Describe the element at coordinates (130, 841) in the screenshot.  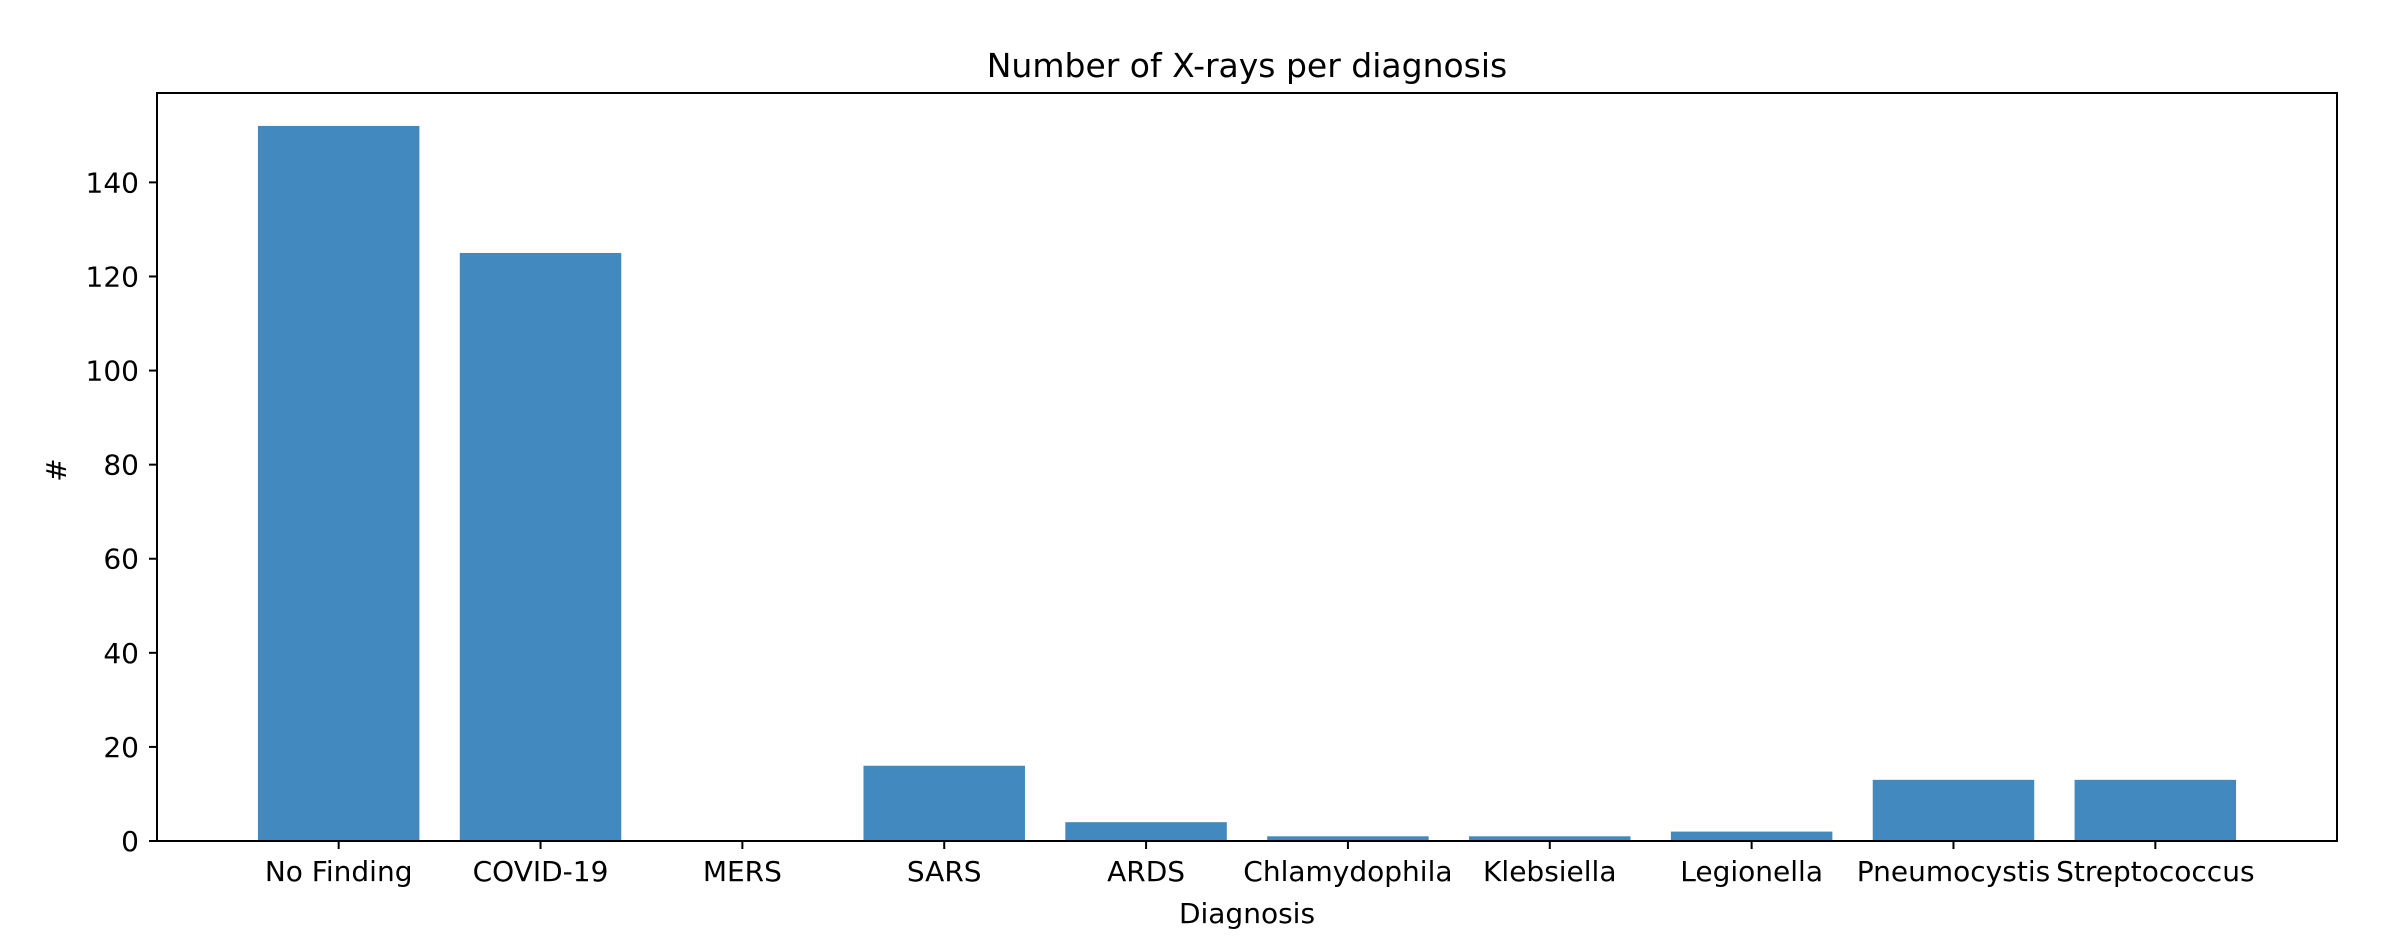
I see `y-tick-label: 0` at that location.